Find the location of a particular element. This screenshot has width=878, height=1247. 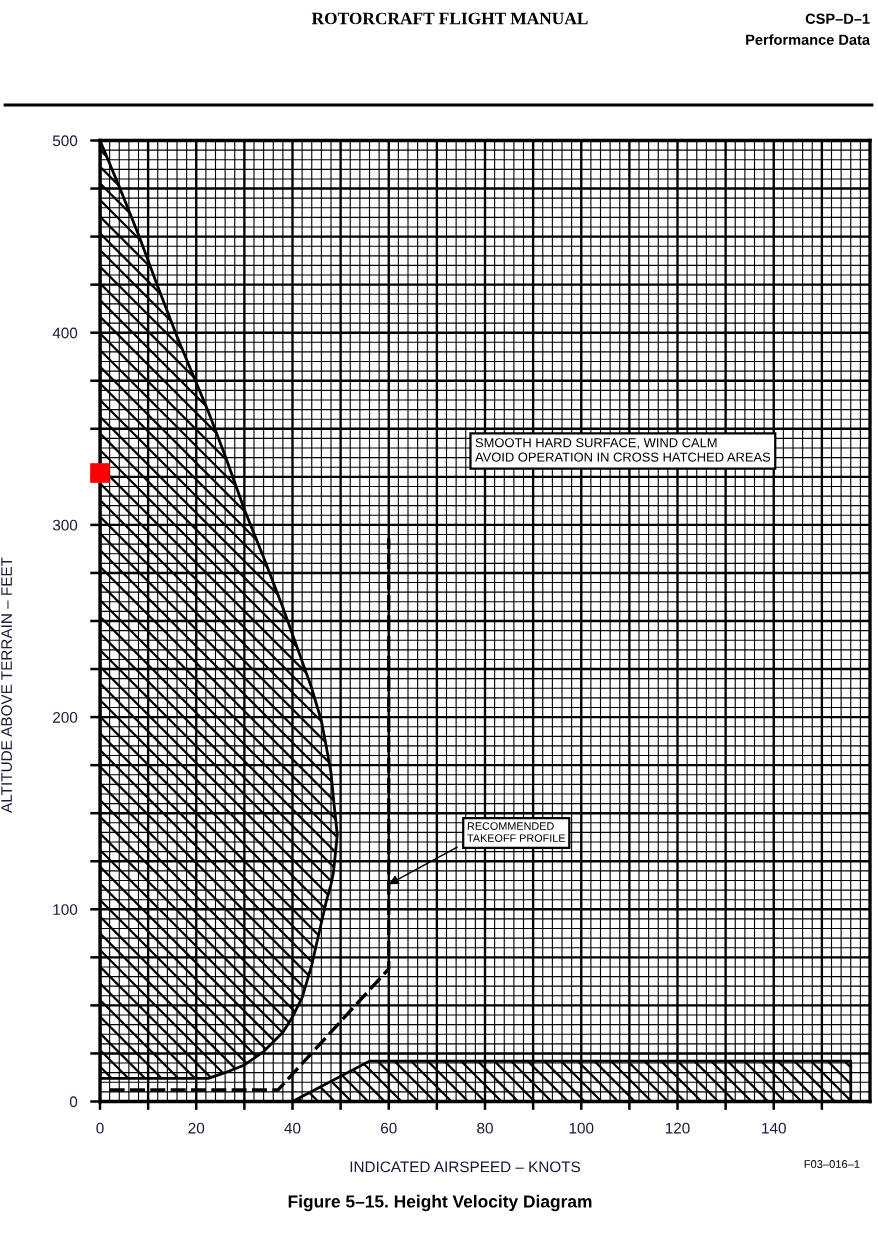

x-tick-label: 80 is located at coordinates (485, 1128).